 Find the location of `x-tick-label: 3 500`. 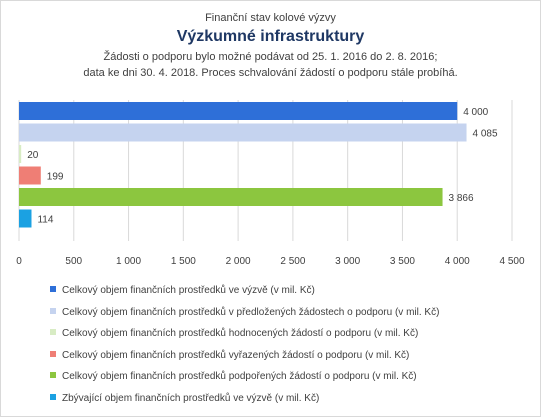

x-tick-label: 3 500 is located at coordinates (402, 261).